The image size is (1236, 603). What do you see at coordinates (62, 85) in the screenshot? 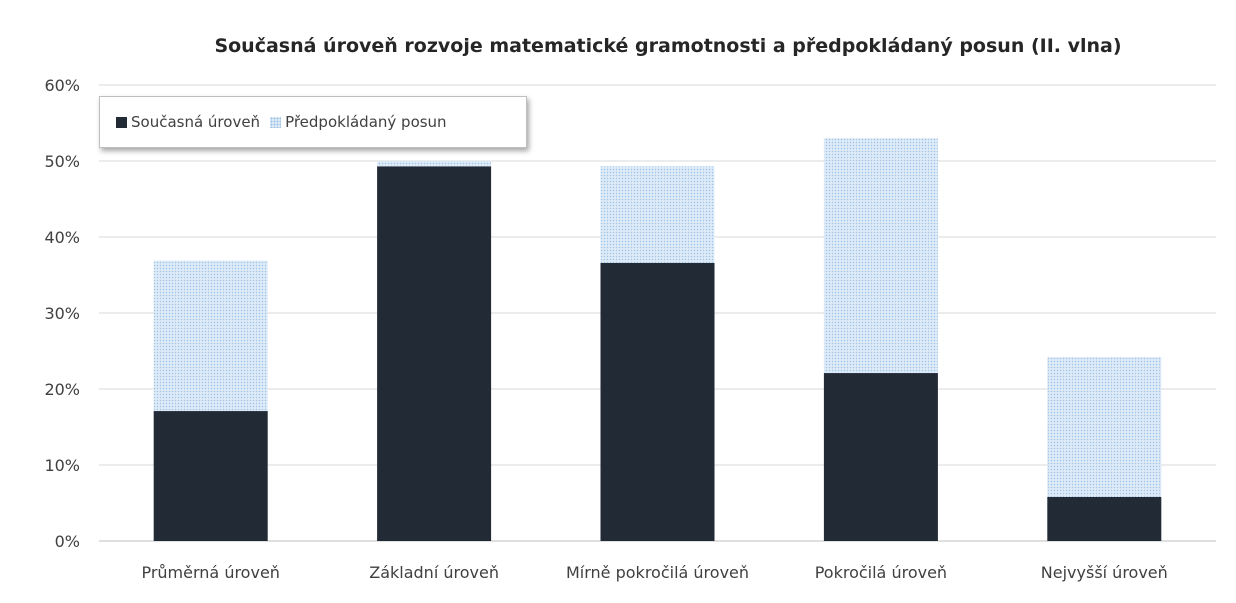
I see `y-tick-label: 60%` at bounding box center [62, 85].